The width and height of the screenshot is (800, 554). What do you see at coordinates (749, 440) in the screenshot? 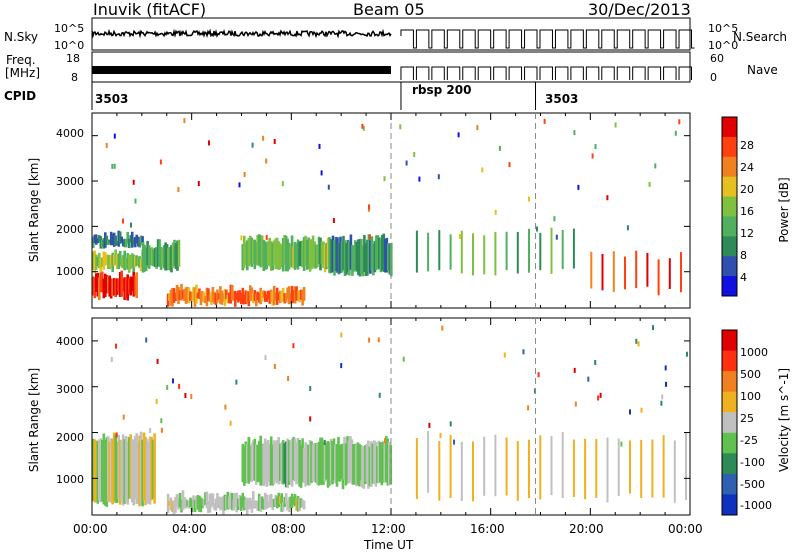
I see `vel-cb-tick-4: -25` at bounding box center [749, 440].